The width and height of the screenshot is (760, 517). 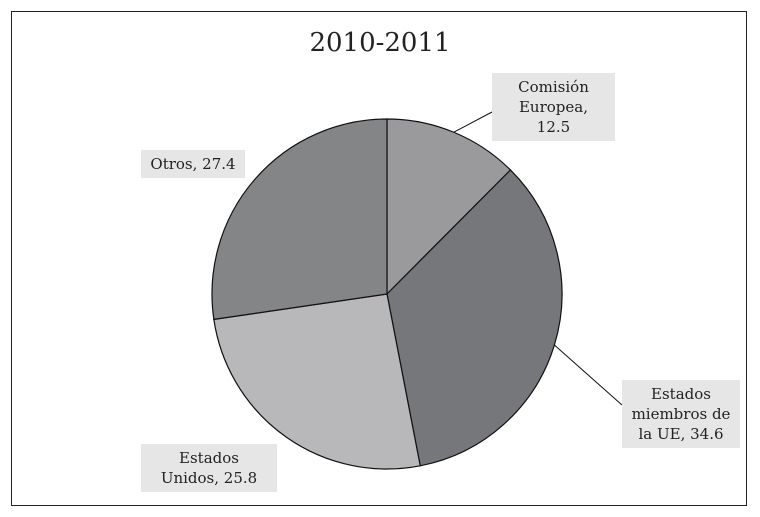 What do you see at coordinates (553, 107) in the screenshot?
I see `slice-label-comision-europea: Comisión Europea, 12.5` at bounding box center [553, 107].